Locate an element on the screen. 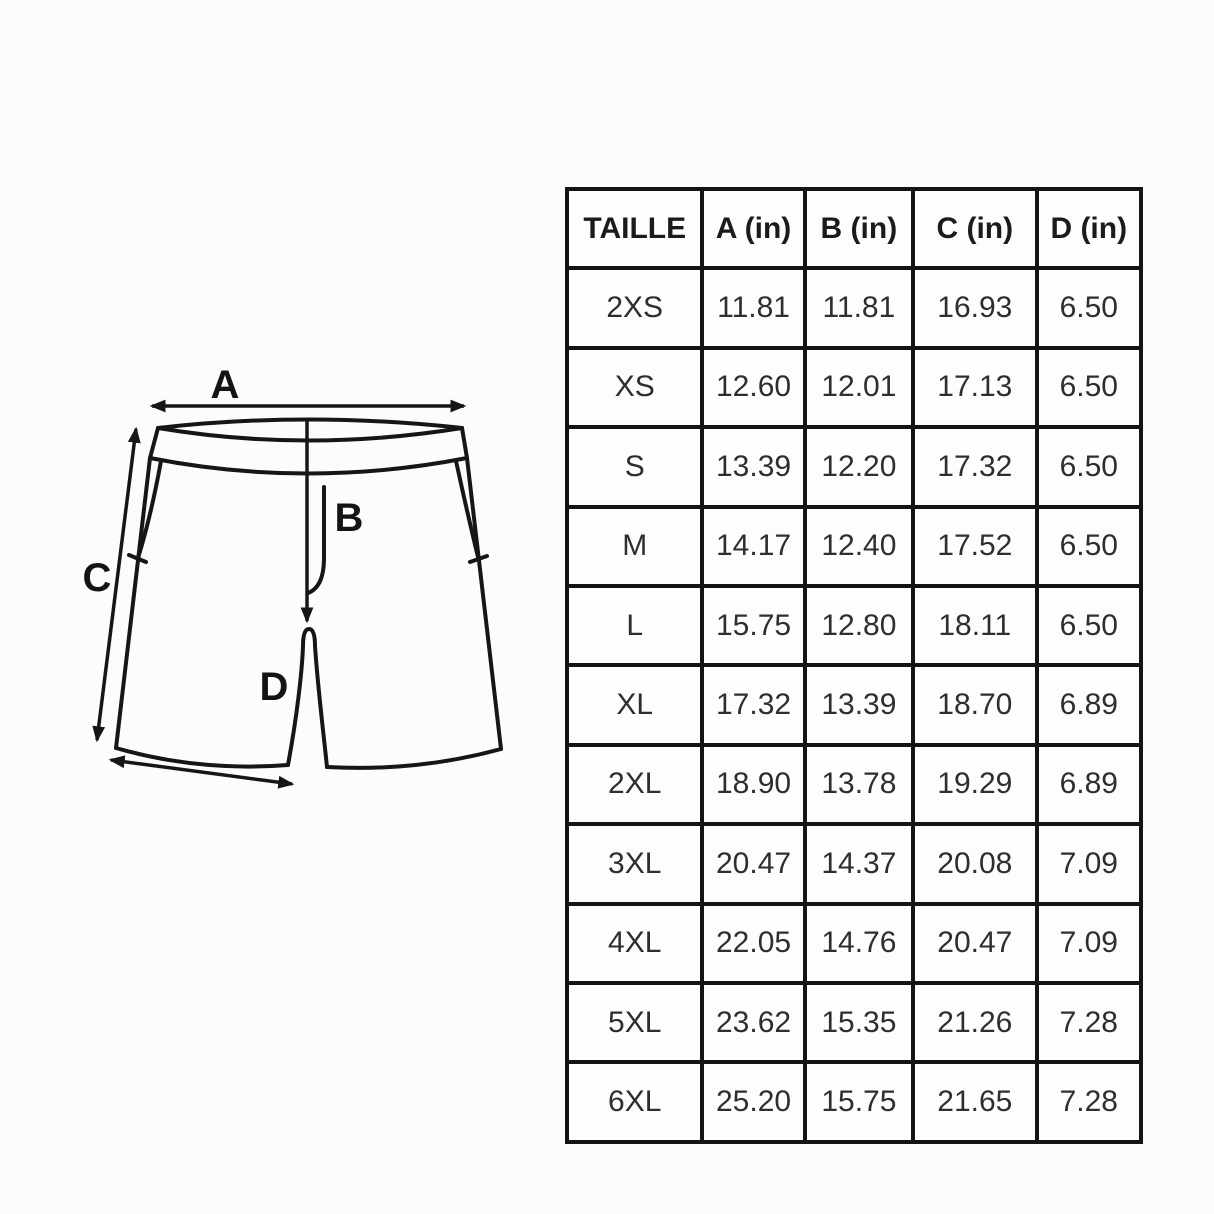 The image size is (1214, 1214). column-header-b: B (in) is located at coordinates (859, 228).